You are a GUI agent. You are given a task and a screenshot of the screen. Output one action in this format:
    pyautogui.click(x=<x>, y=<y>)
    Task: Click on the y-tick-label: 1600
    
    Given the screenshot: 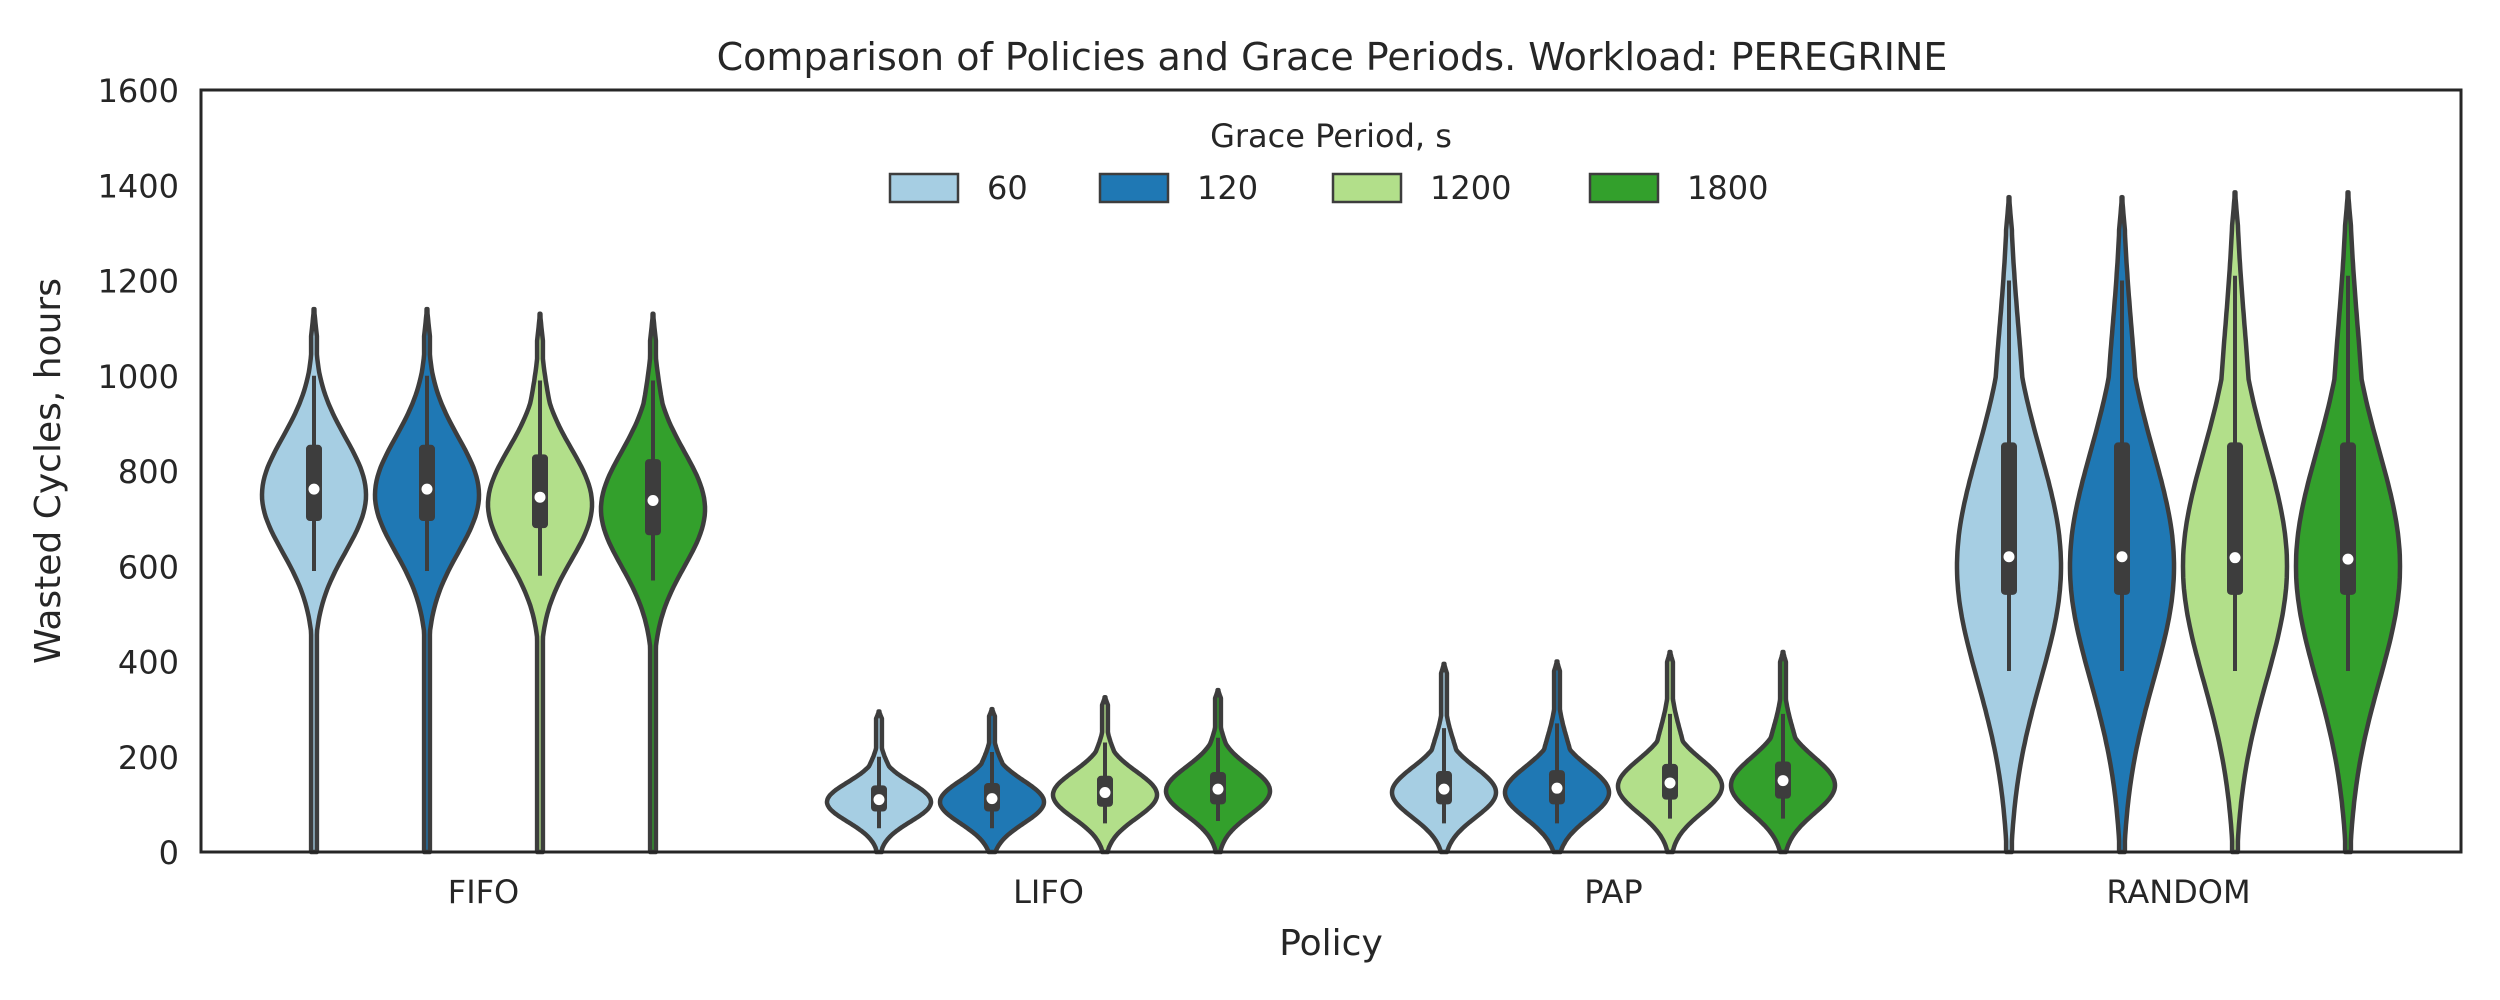 What is the action you would take?
    pyautogui.click(x=138, y=91)
    